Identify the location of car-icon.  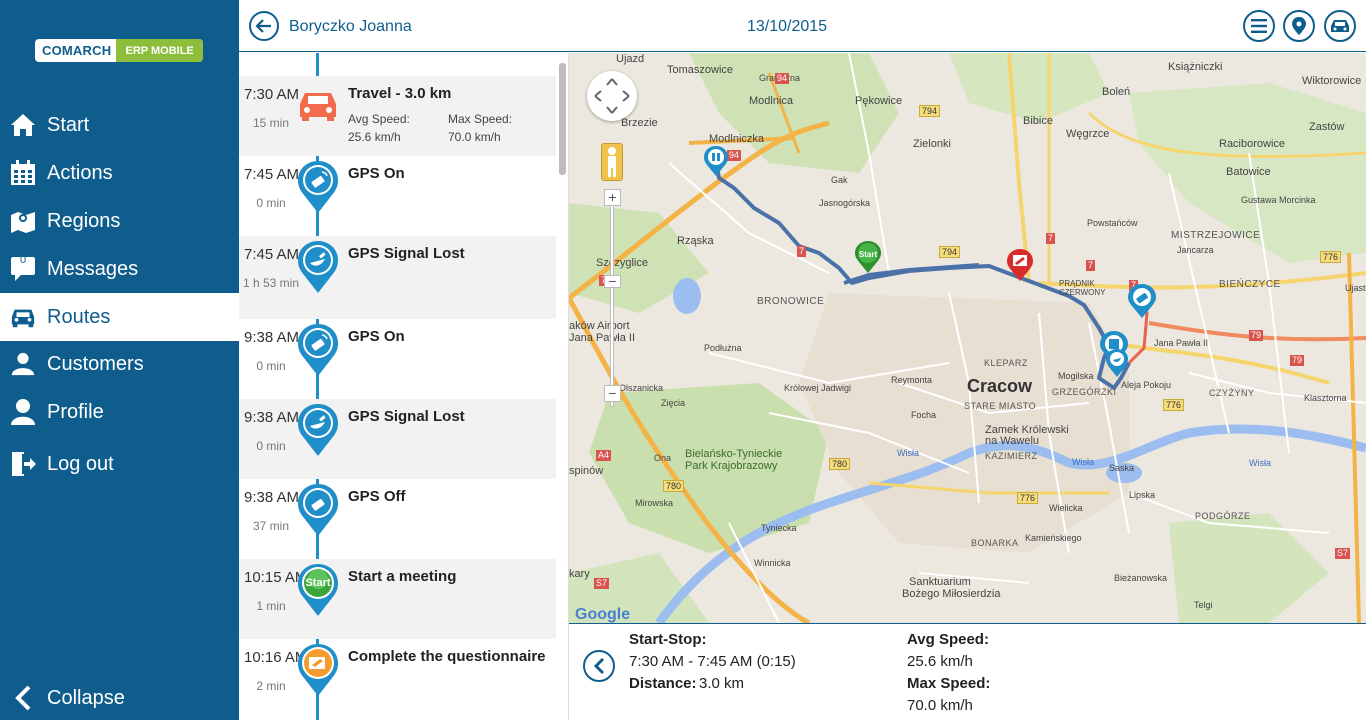
(318, 115).